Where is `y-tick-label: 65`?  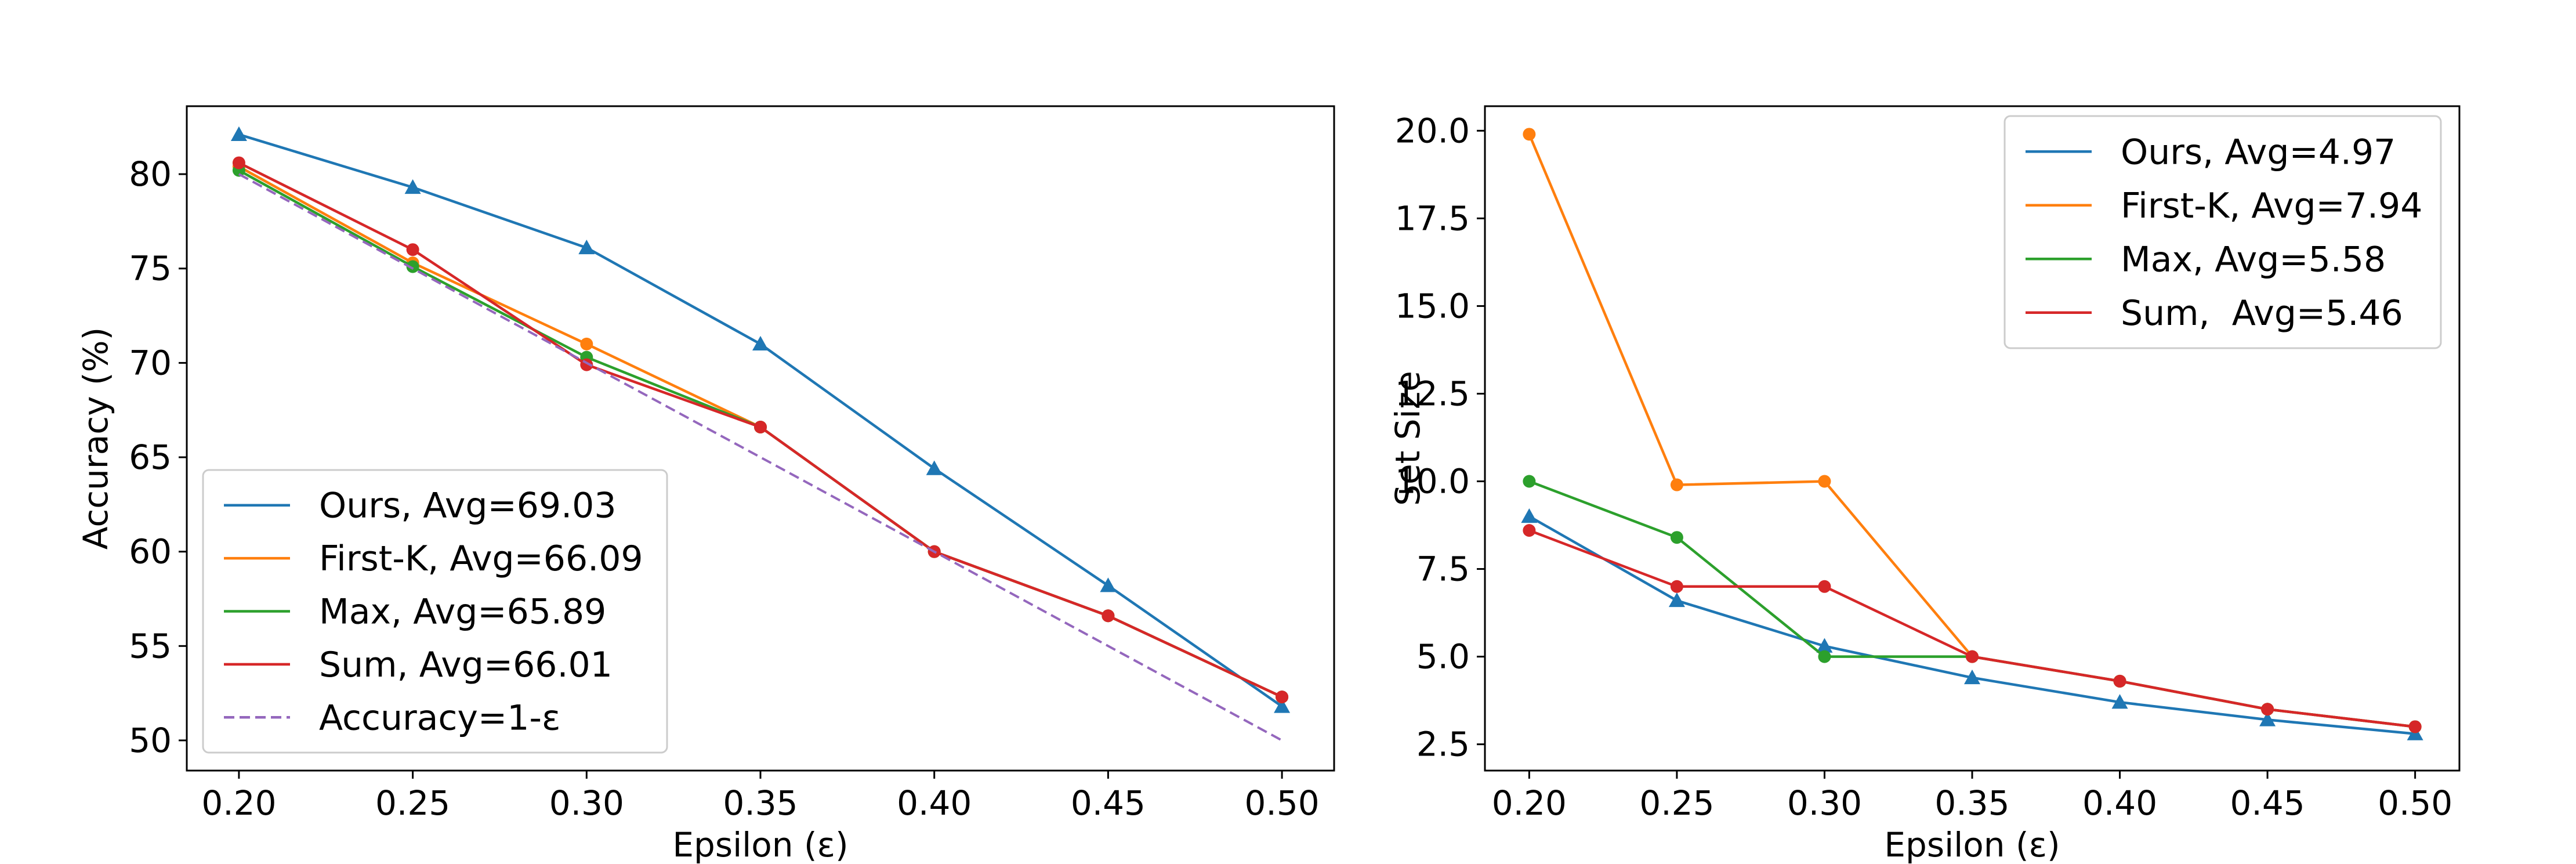 y-tick-label: 65 is located at coordinates (151, 457).